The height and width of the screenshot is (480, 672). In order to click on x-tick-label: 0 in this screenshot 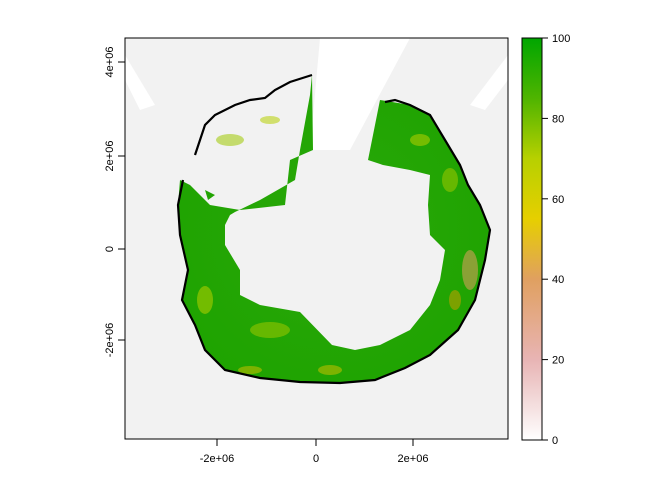, I will do `click(316, 459)`.